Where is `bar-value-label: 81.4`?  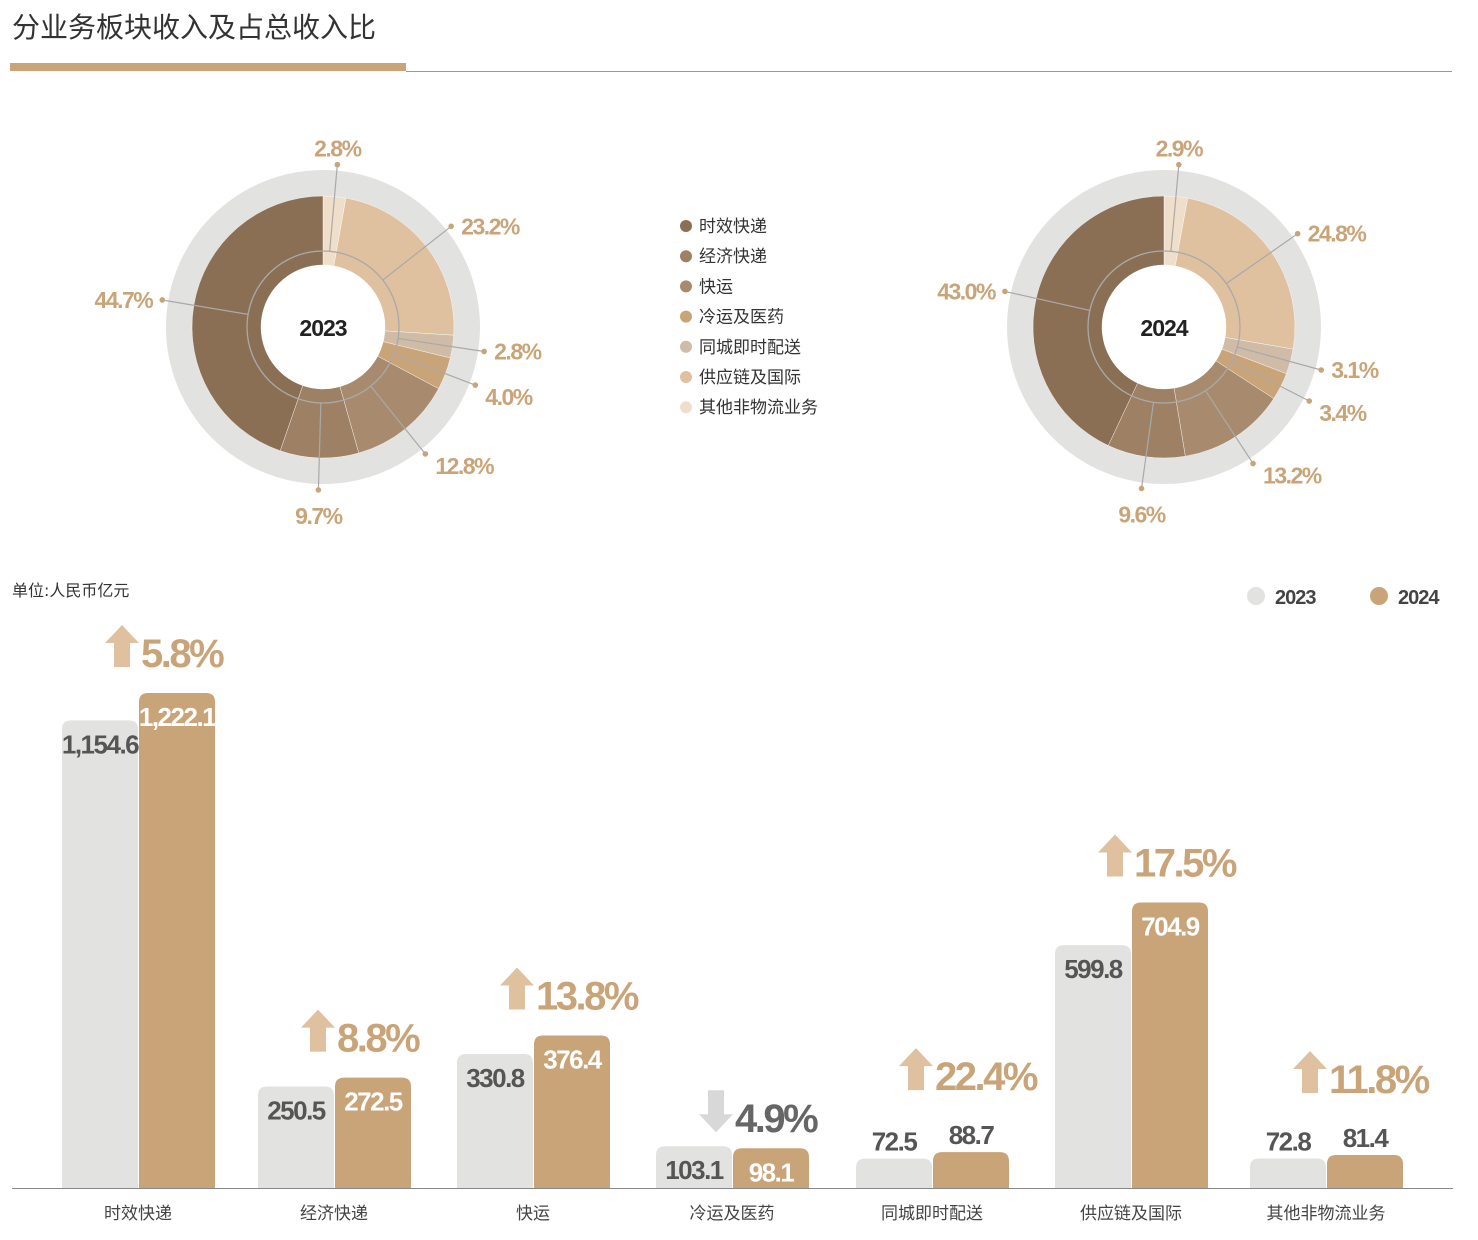
bar-value-label: 81.4 is located at coordinates (1366, 1138).